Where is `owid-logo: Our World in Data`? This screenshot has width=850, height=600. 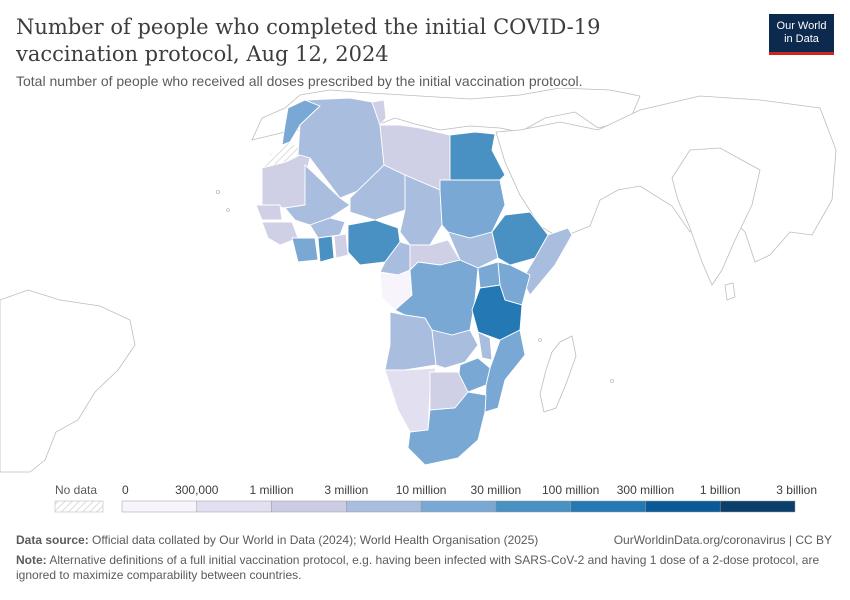
owid-logo: Our World in Data is located at coordinates (801, 34).